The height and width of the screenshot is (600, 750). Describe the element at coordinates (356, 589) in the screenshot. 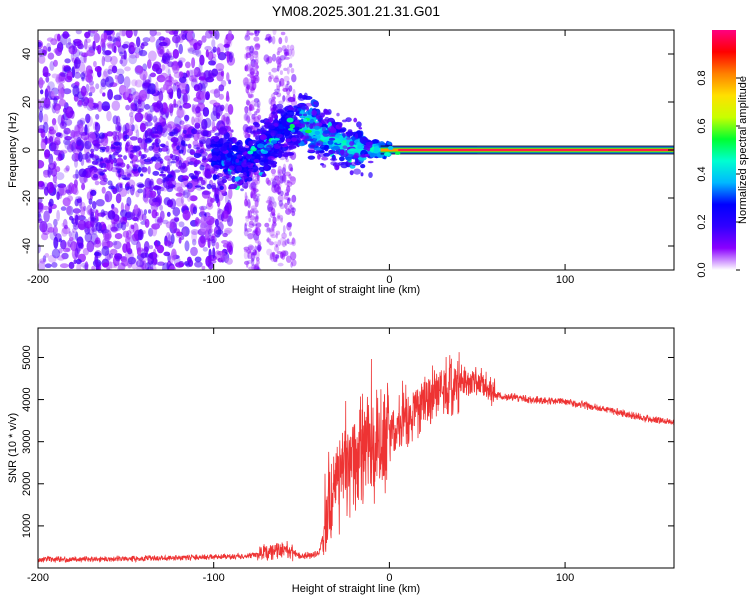

I see `snr-x-label: Height of straight line (km)` at that location.